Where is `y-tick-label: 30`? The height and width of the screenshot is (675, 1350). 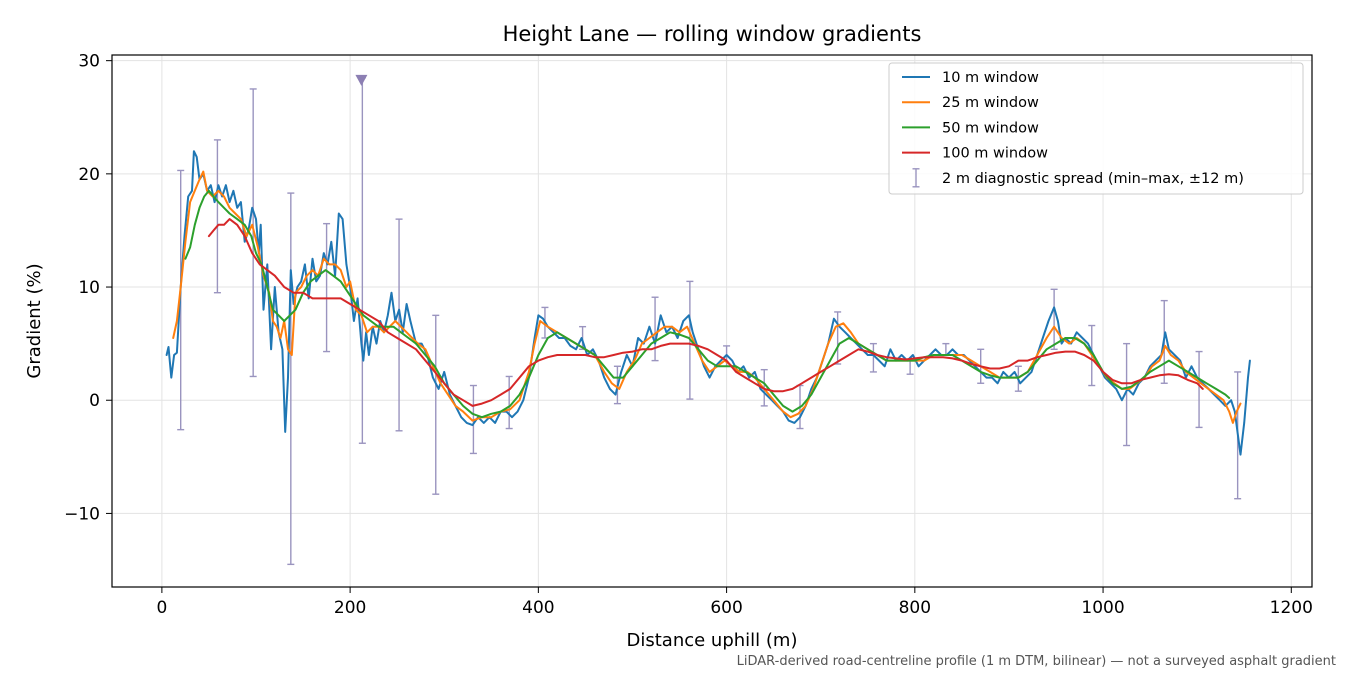 y-tick-label: 30 is located at coordinates (89, 62).